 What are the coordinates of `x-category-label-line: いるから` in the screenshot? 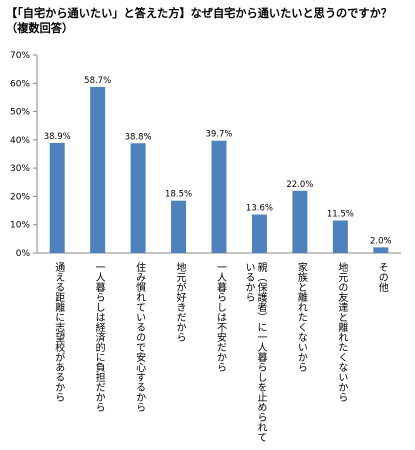 It's located at (249, 282).